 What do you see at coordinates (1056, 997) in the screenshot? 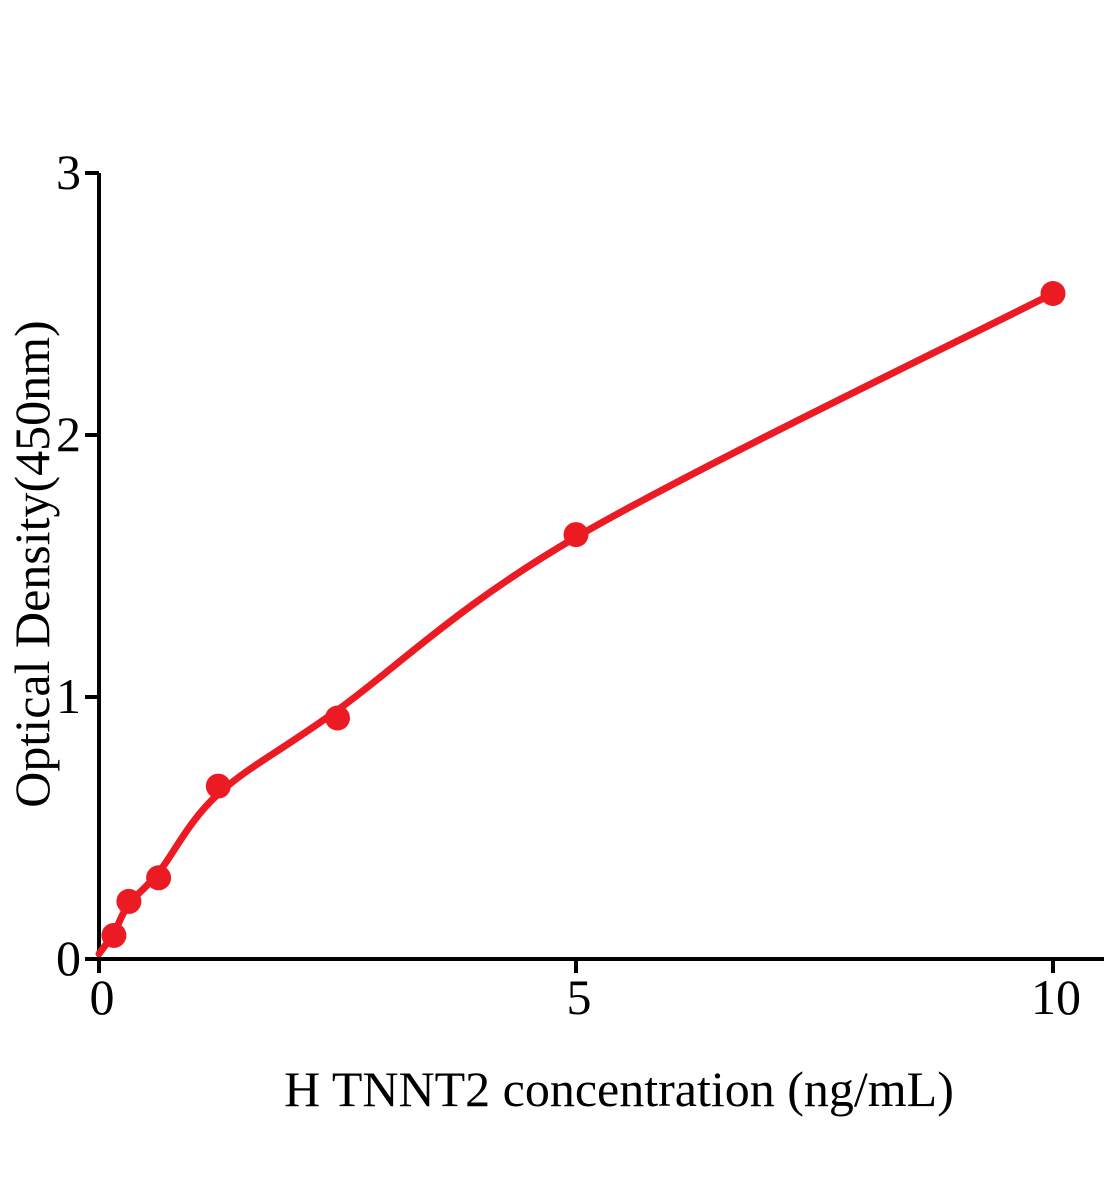
I see `x-tick-label: 10` at bounding box center [1056, 997].